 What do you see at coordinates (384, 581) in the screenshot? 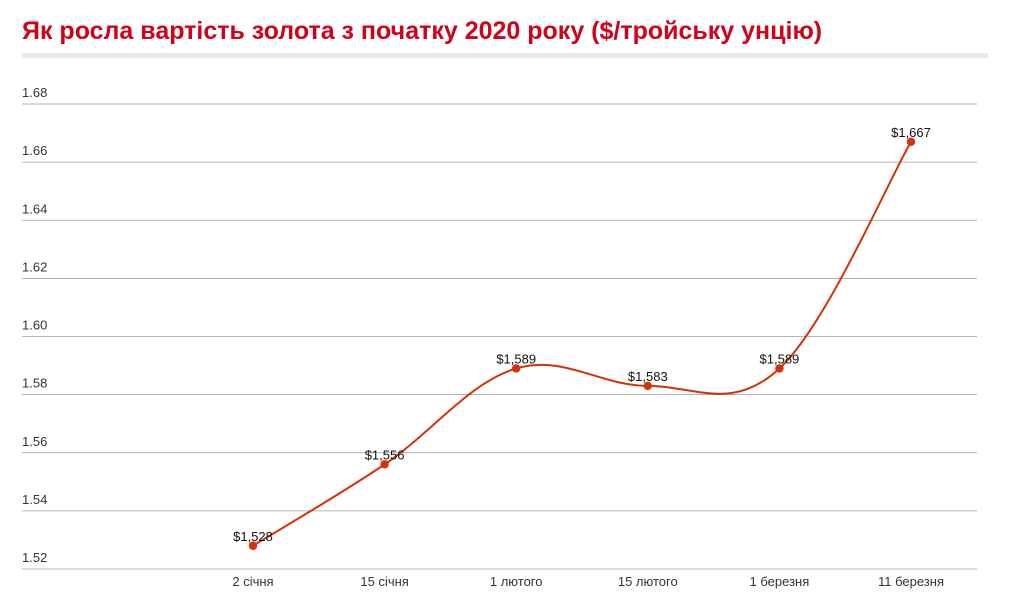
I see `x-tick-label: 15 січня` at bounding box center [384, 581].